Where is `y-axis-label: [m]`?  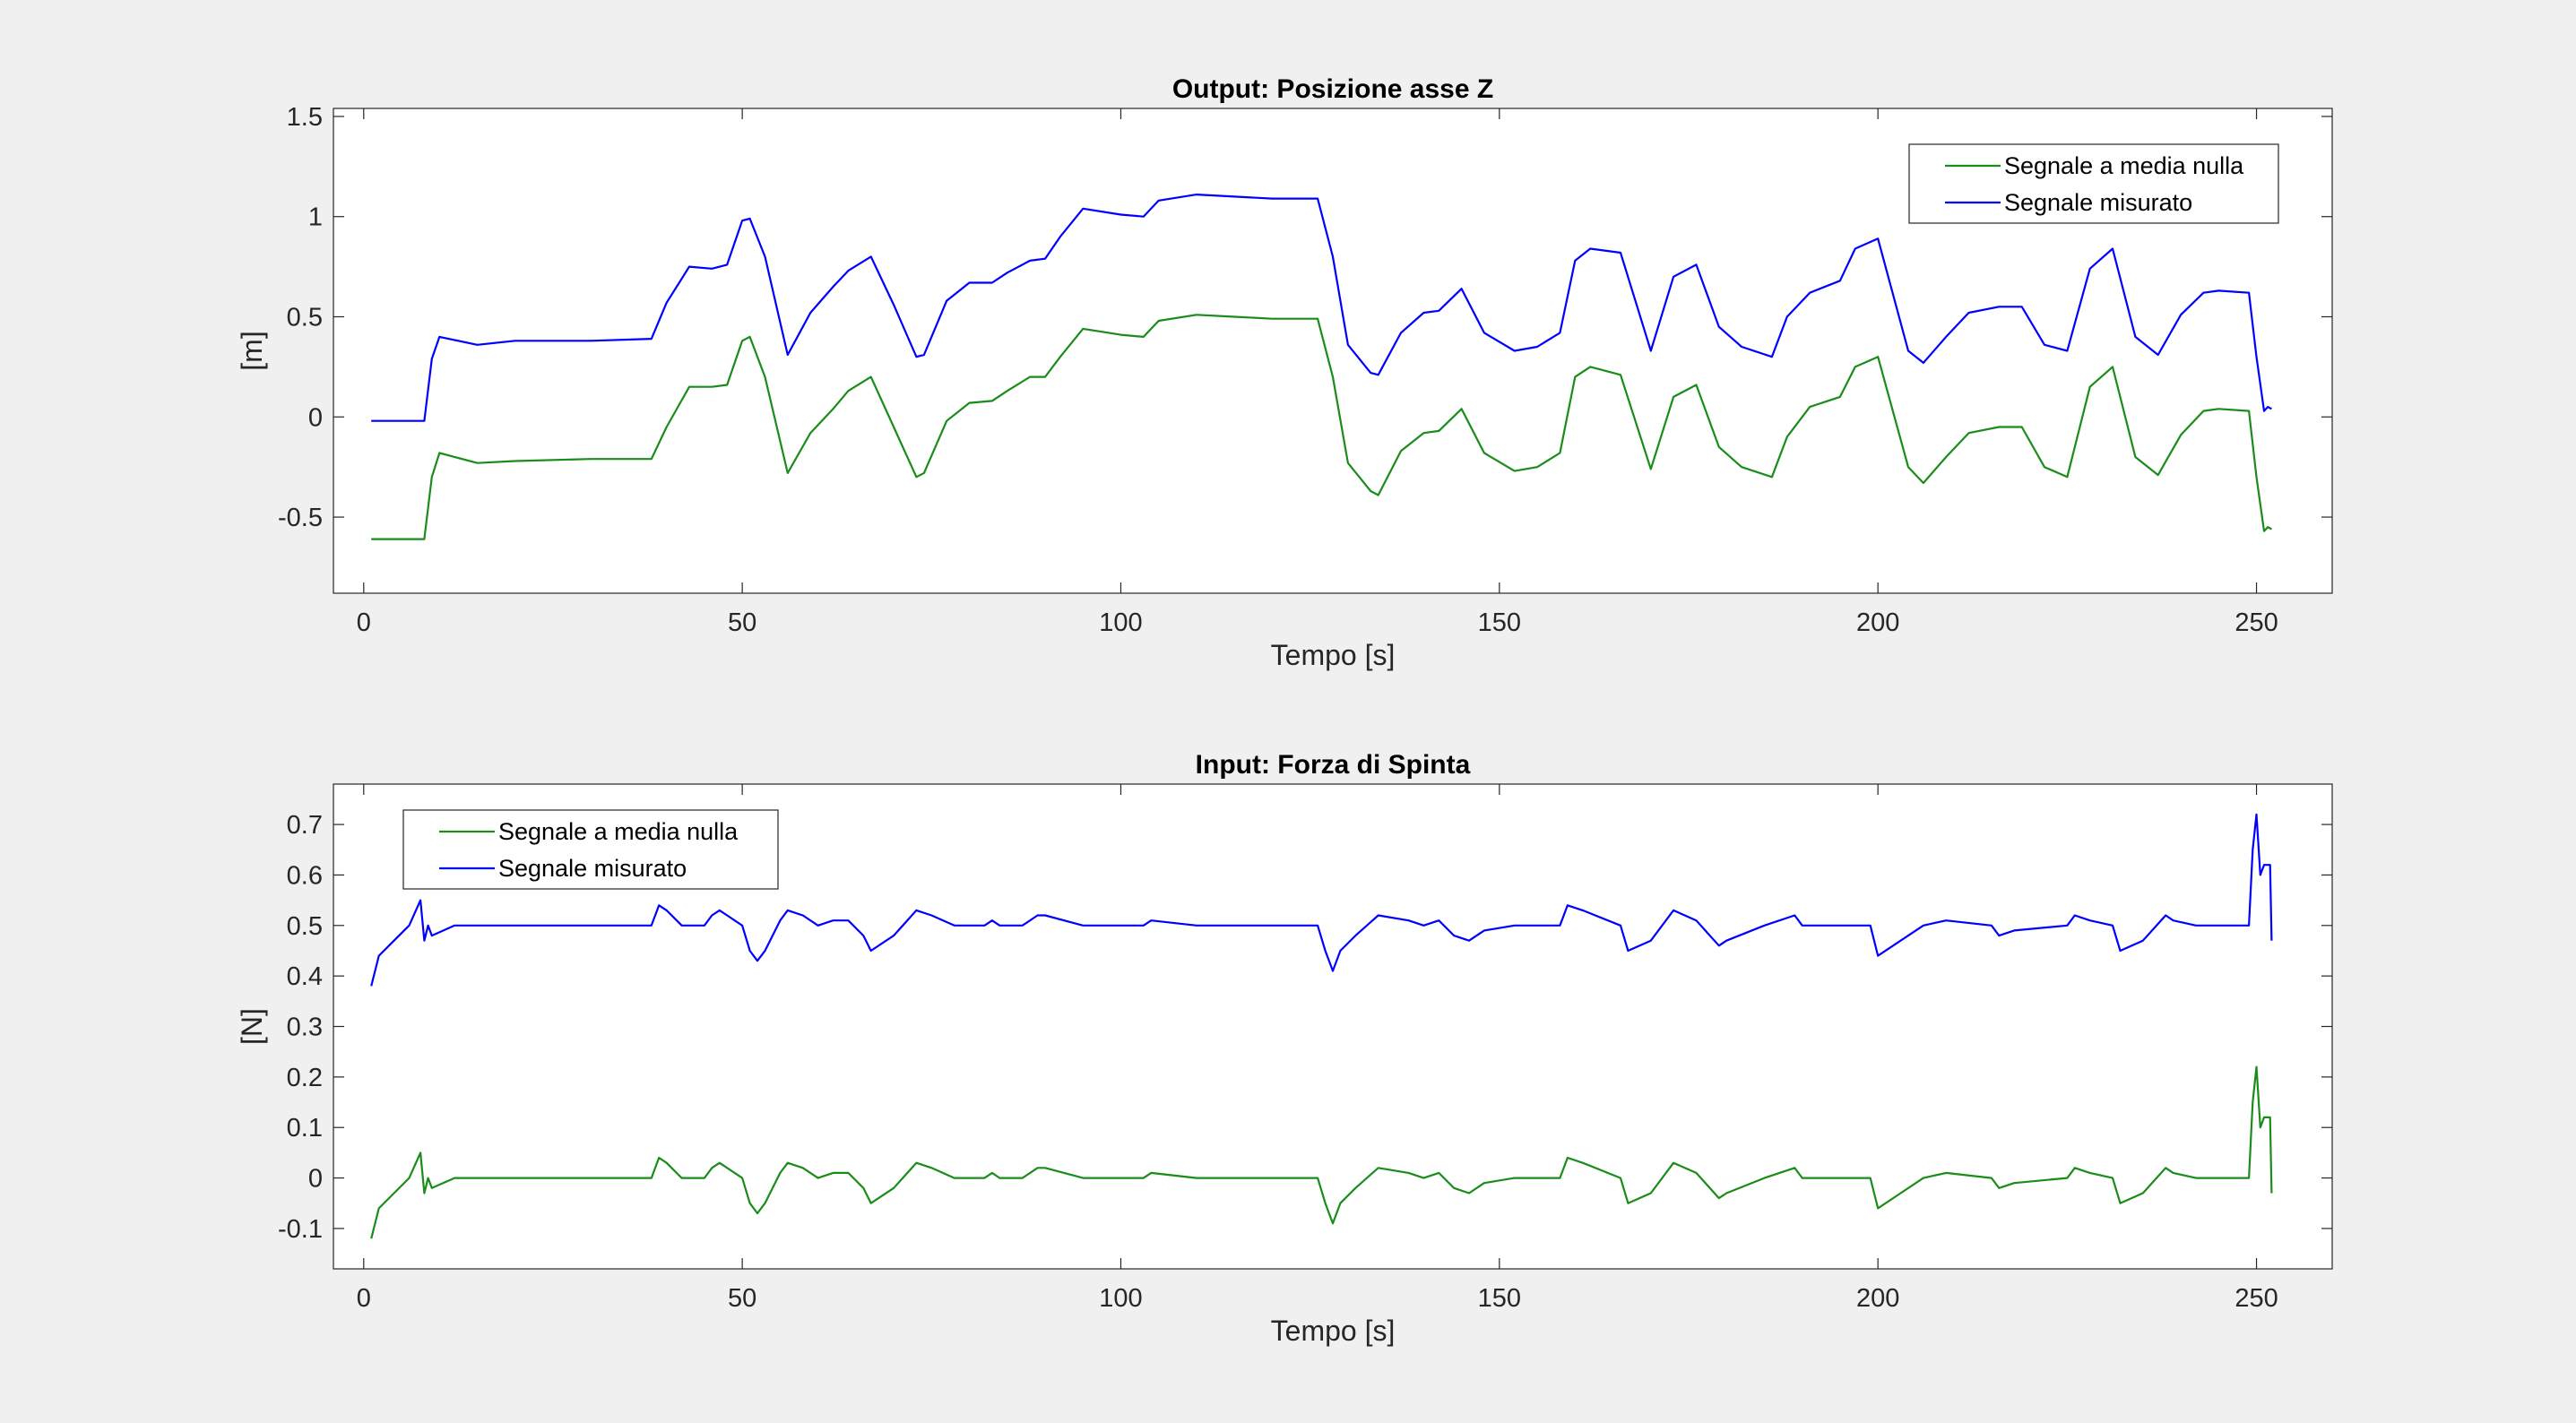 y-axis-label: [m] is located at coordinates (252, 350).